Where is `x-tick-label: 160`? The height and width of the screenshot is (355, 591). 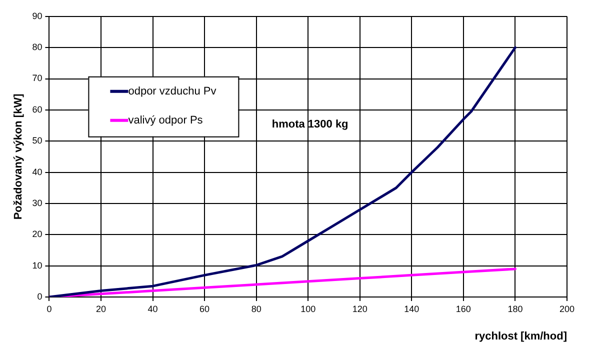 x-tick-label: 160 is located at coordinates (463, 309).